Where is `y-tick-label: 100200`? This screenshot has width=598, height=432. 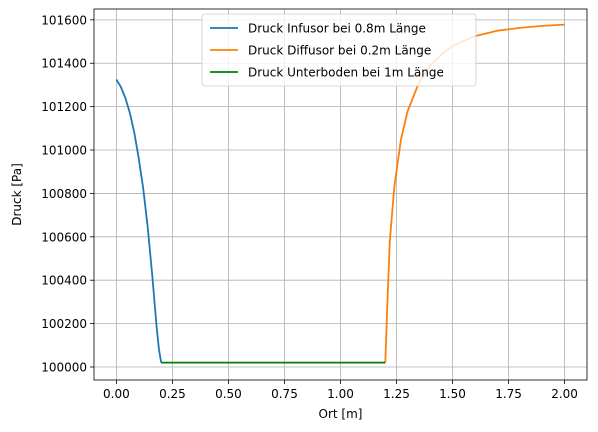 y-tick-label: 100200 is located at coordinates (64, 324).